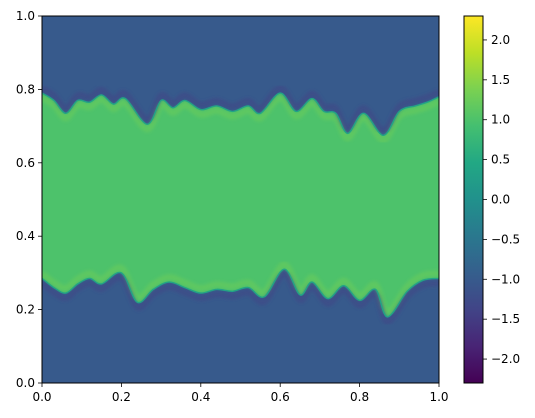  I want to click on y-tick-label: 0.4, so click(25, 236).